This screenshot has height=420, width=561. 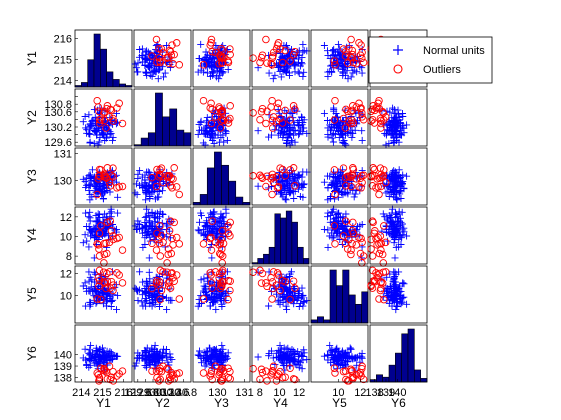 I want to click on x-axis-label-y1: Y1, so click(x=103, y=403).